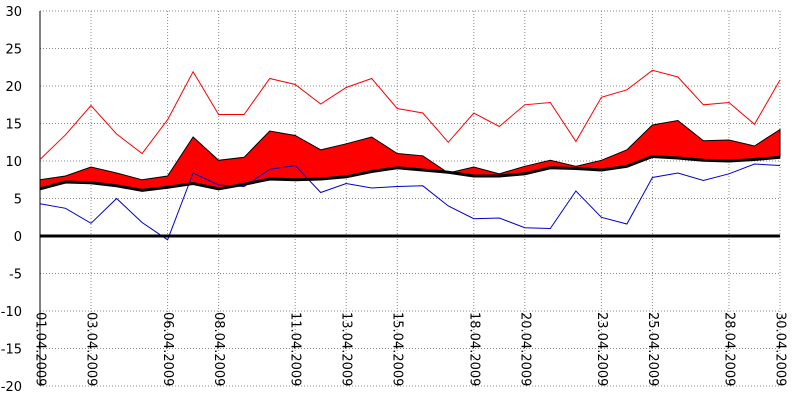 The image size is (800, 400). What do you see at coordinates (652, 349) in the screenshot?
I see `x-tick-label: 25.04.2009` at bounding box center [652, 349].